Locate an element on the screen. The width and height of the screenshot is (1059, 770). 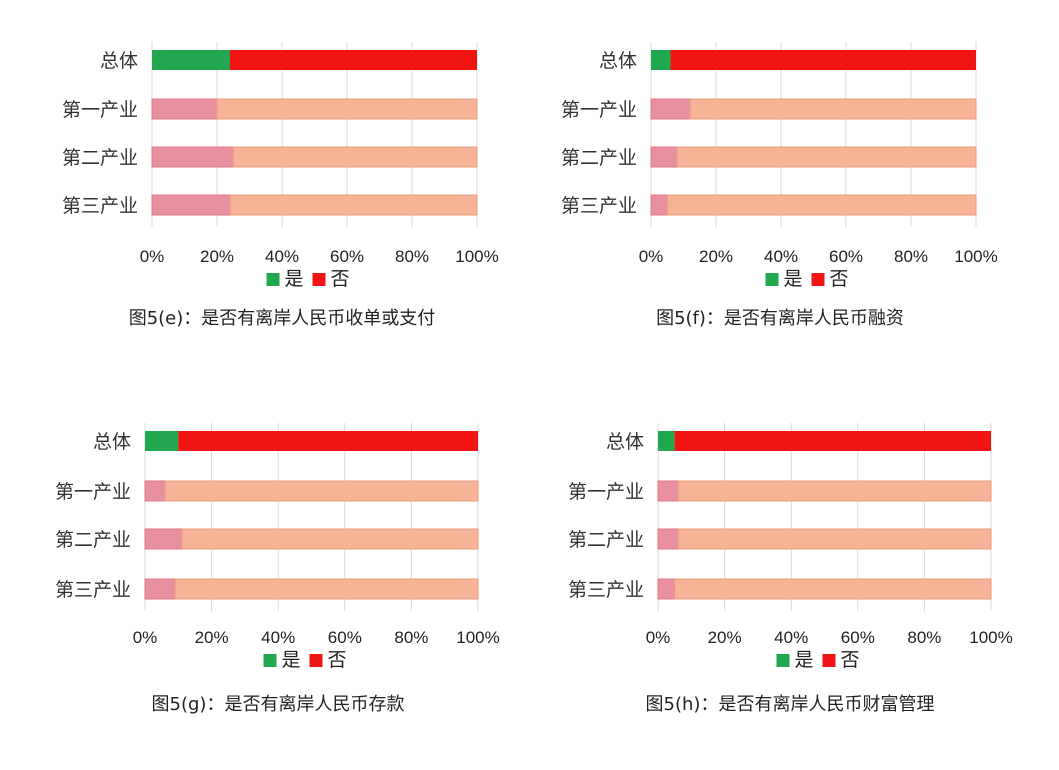
figure-caption: 图5(f)：是否有离岸人民币融资 is located at coordinates (780, 318).